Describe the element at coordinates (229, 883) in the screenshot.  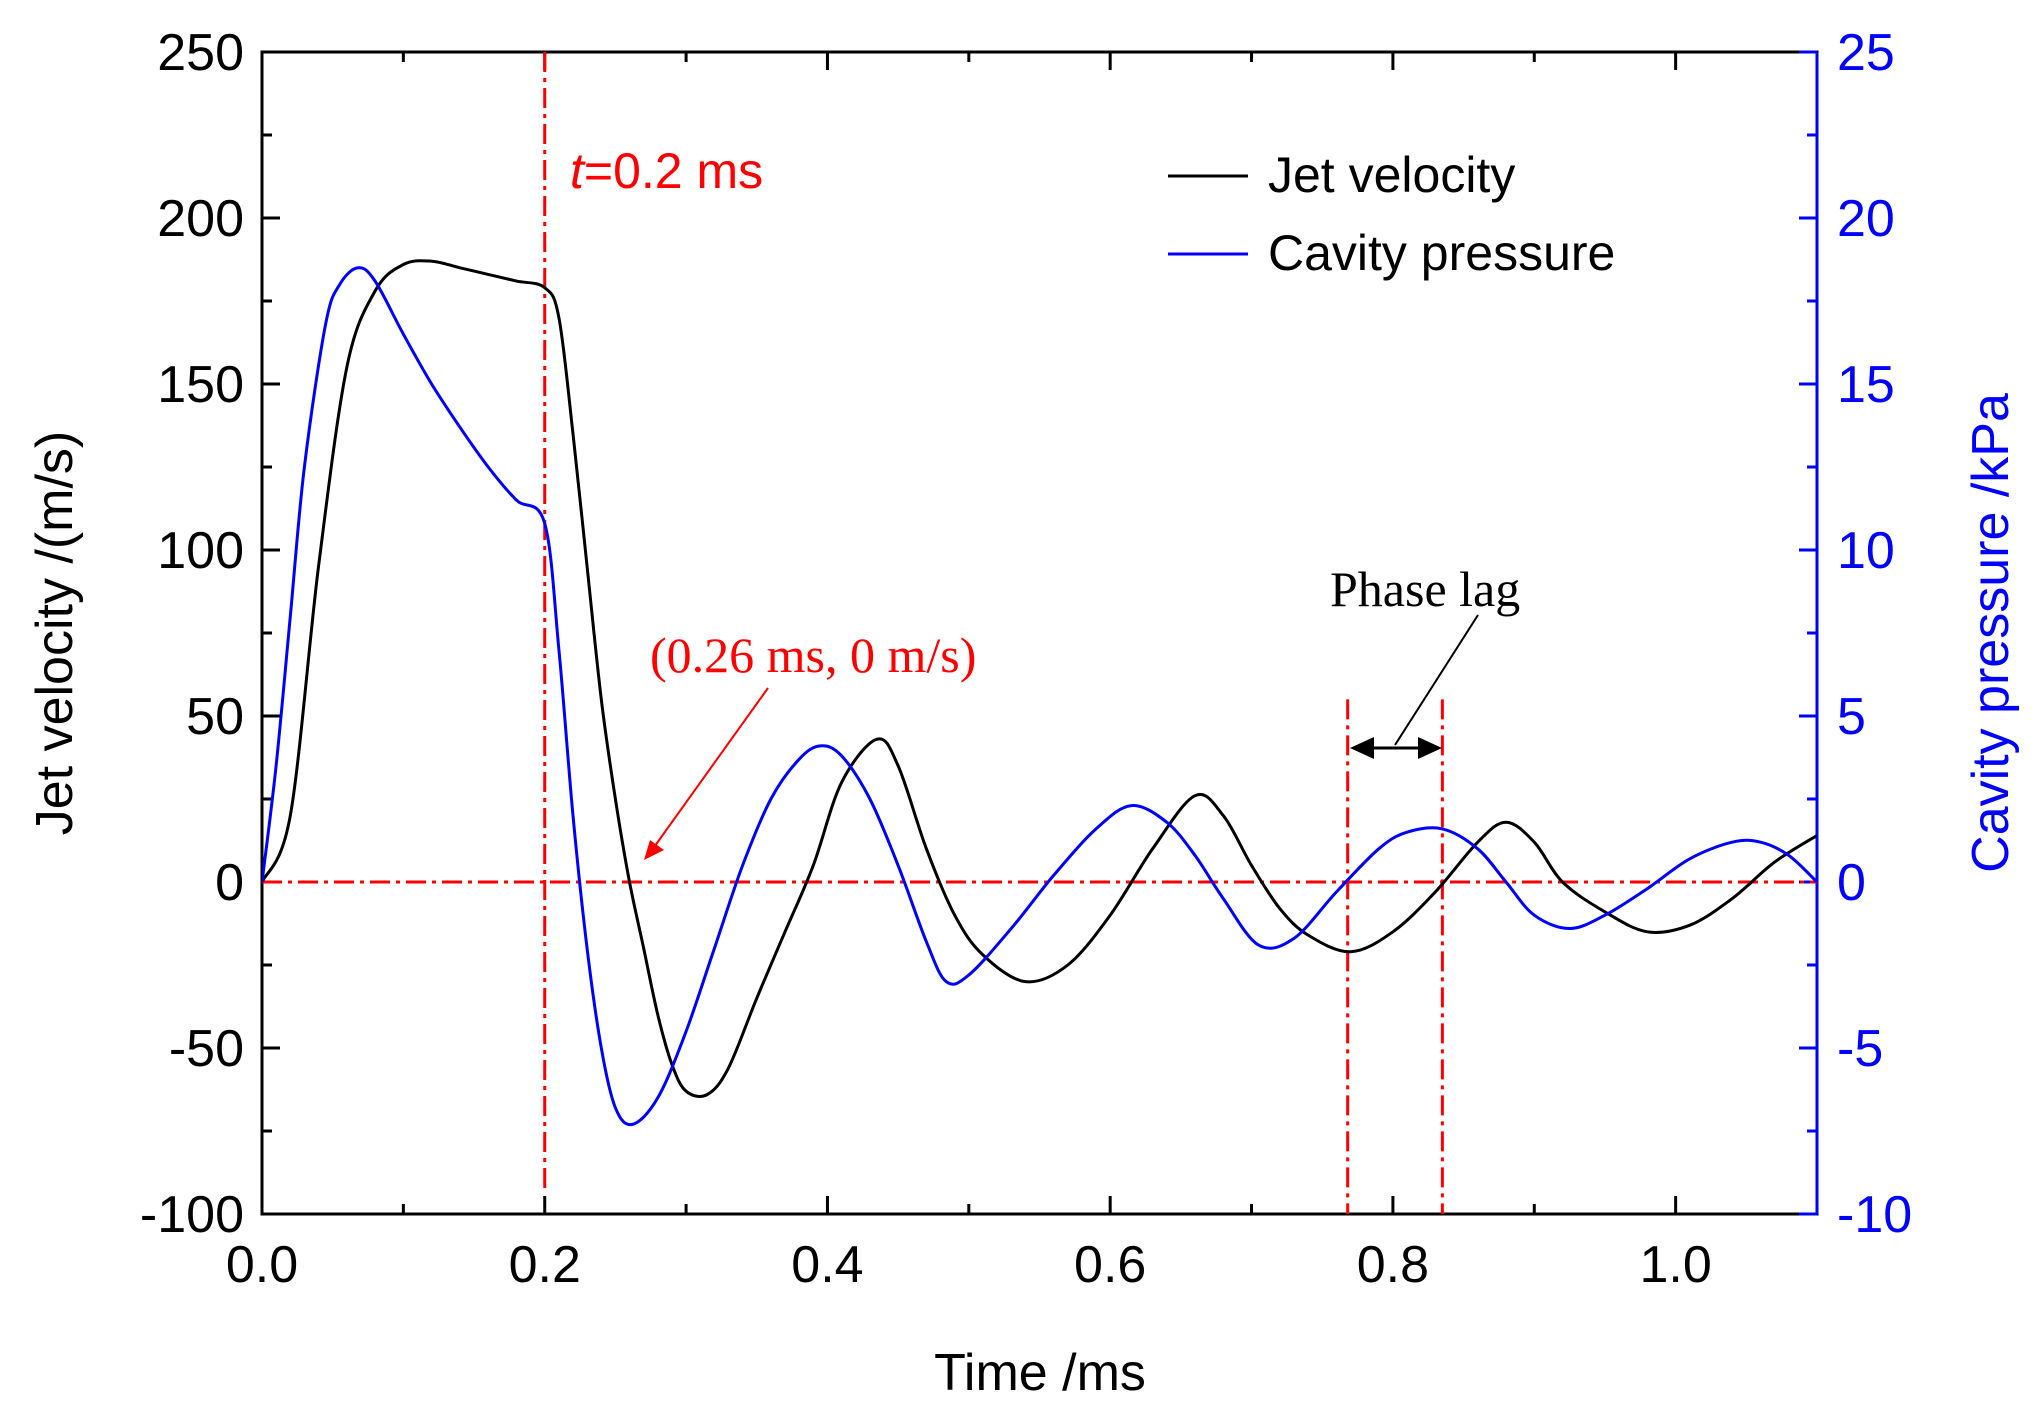
I see `y-left-tick-label: 0` at that location.